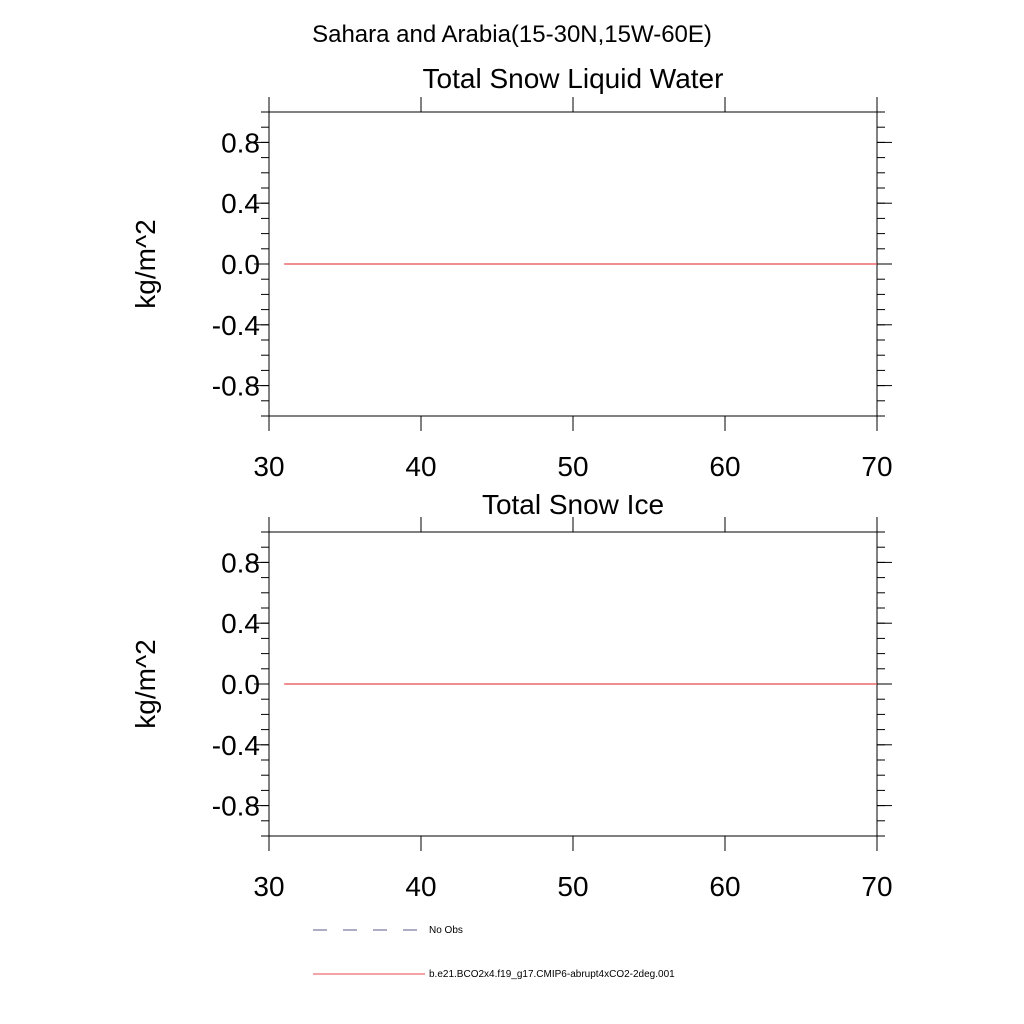  What do you see at coordinates (512, 34) in the screenshot?
I see `figure-suptitle: Sahara and Arabia(15-30N,15W-60E)` at bounding box center [512, 34].